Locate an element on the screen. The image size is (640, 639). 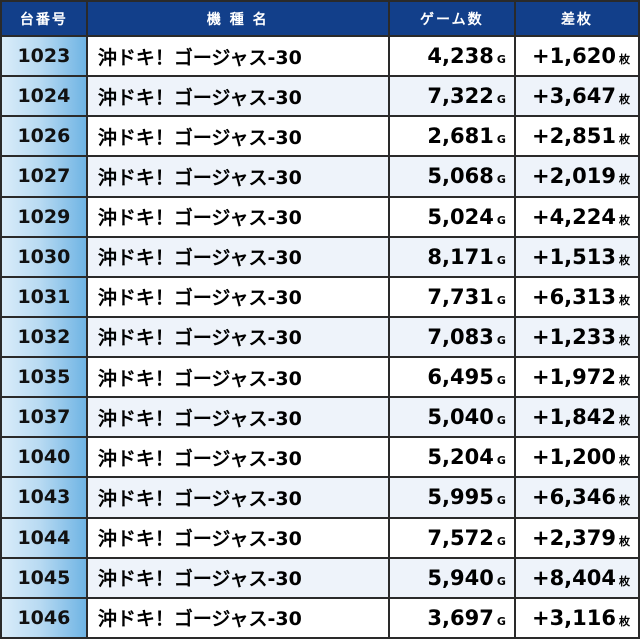
games-cell: 6,495 G is located at coordinates (451, 377).